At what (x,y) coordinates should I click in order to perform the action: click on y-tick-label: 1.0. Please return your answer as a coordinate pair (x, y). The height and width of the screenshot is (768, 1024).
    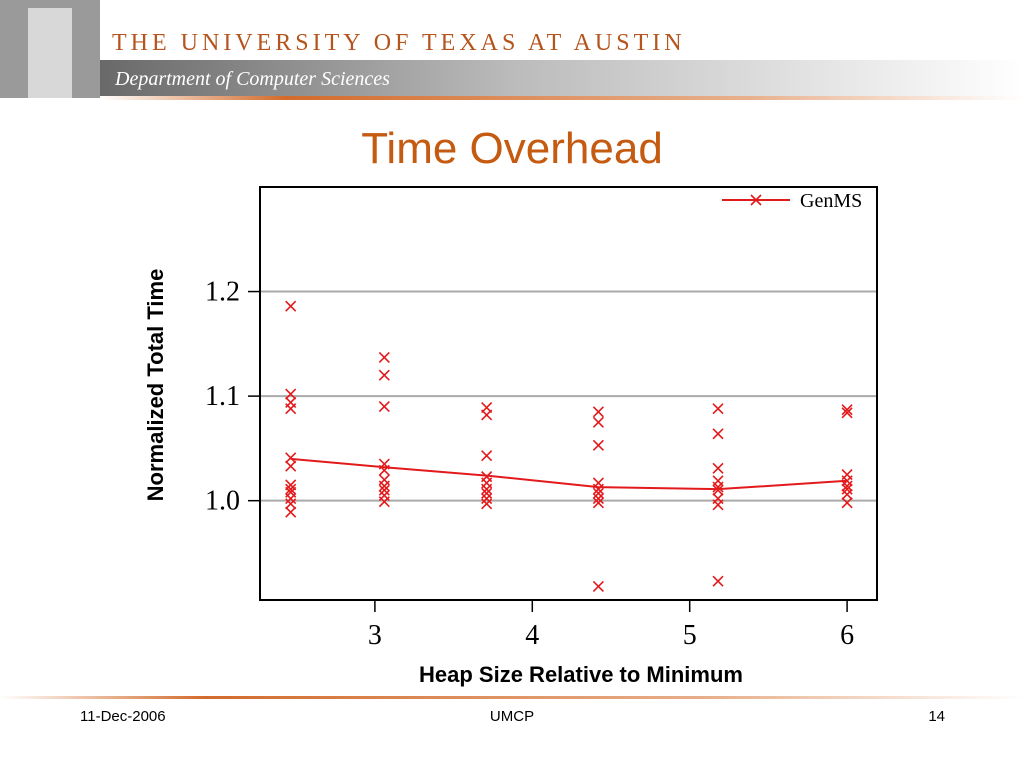
    Looking at the image, I should click on (222, 501).